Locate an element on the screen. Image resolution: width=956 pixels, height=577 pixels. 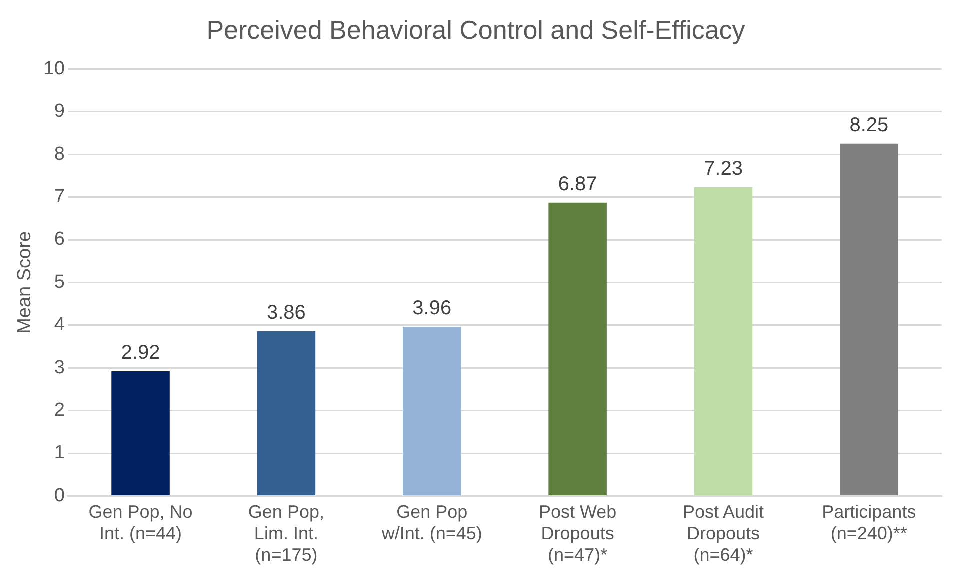
x-tick-label: Post Web Dropouts (n=47)* is located at coordinates (577, 534).